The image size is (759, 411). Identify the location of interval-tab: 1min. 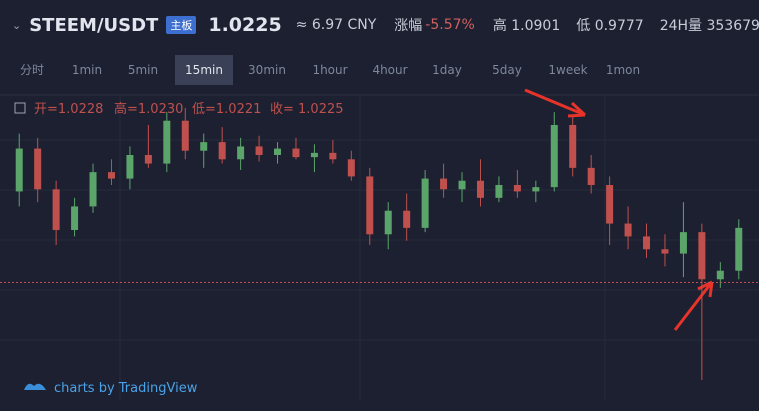
(87, 70).